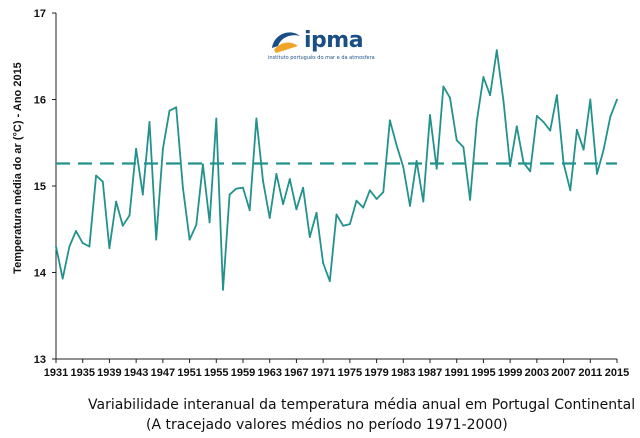 The image size is (640, 438). Describe the element at coordinates (590, 373) in the screenshot. I see `x-tick-label: 2011` at that location.